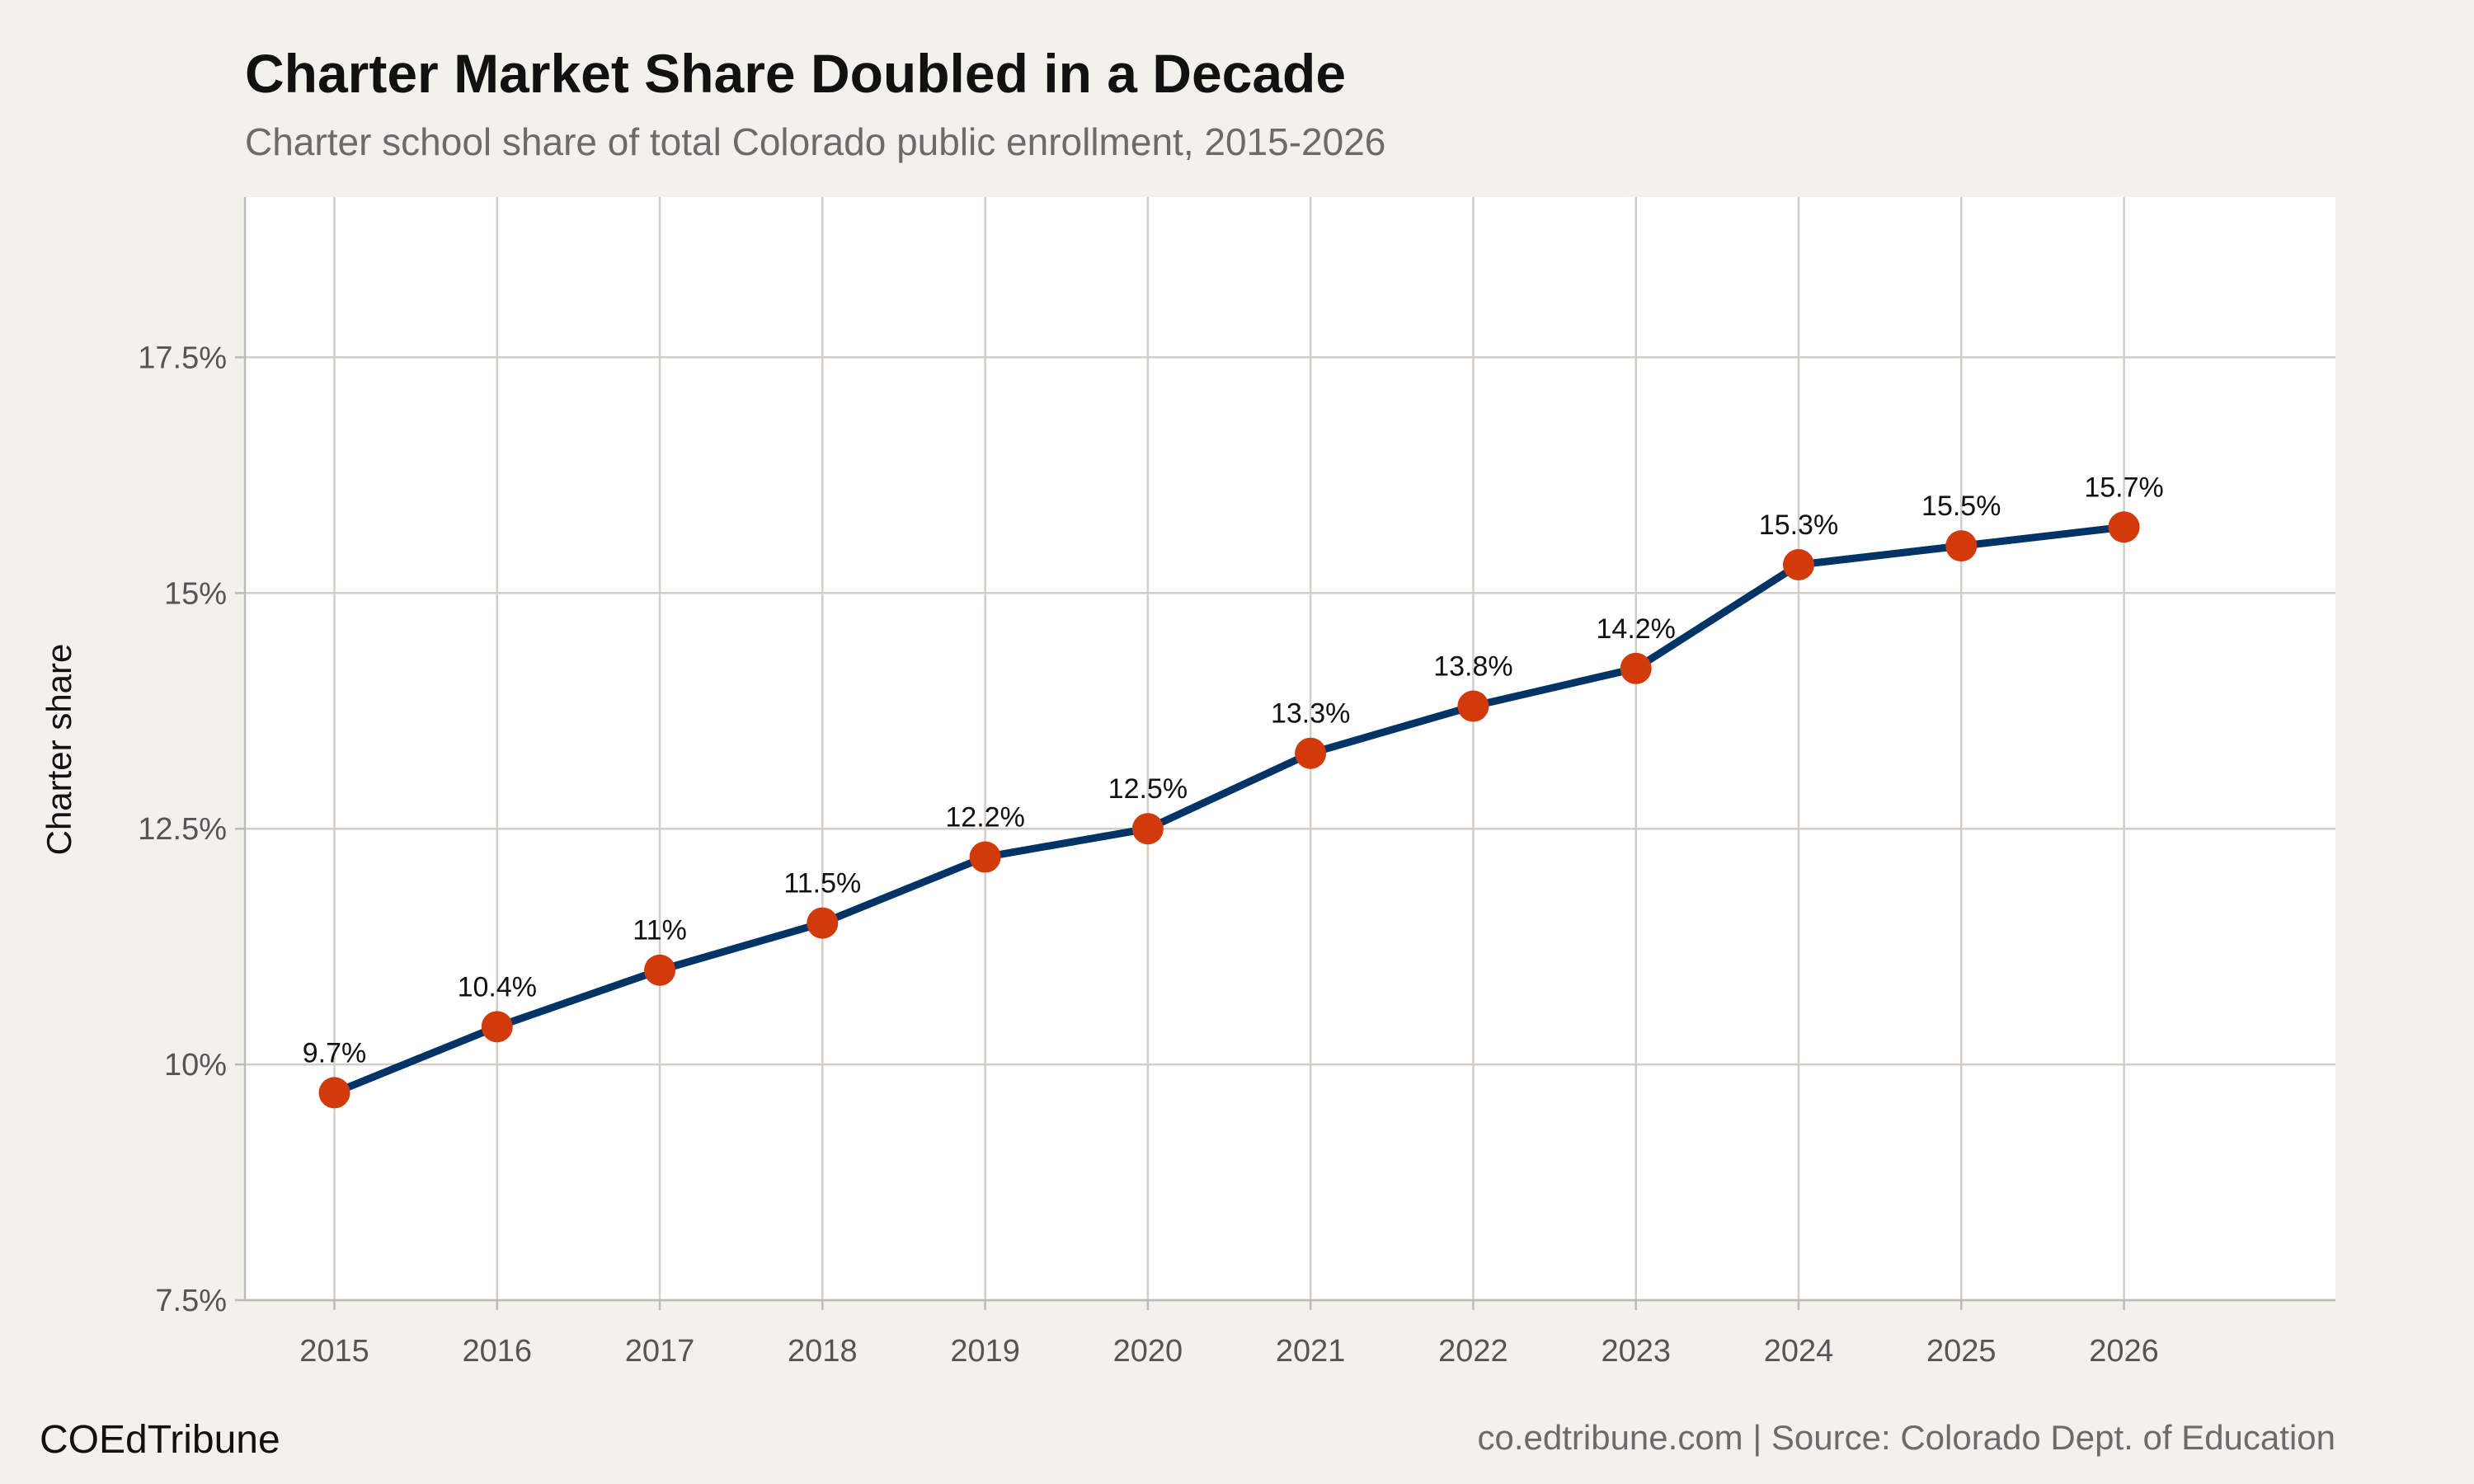 This screenshot has width=2474, height=1484. I want to click on y-tick-label: 15%, so click(195, 593).